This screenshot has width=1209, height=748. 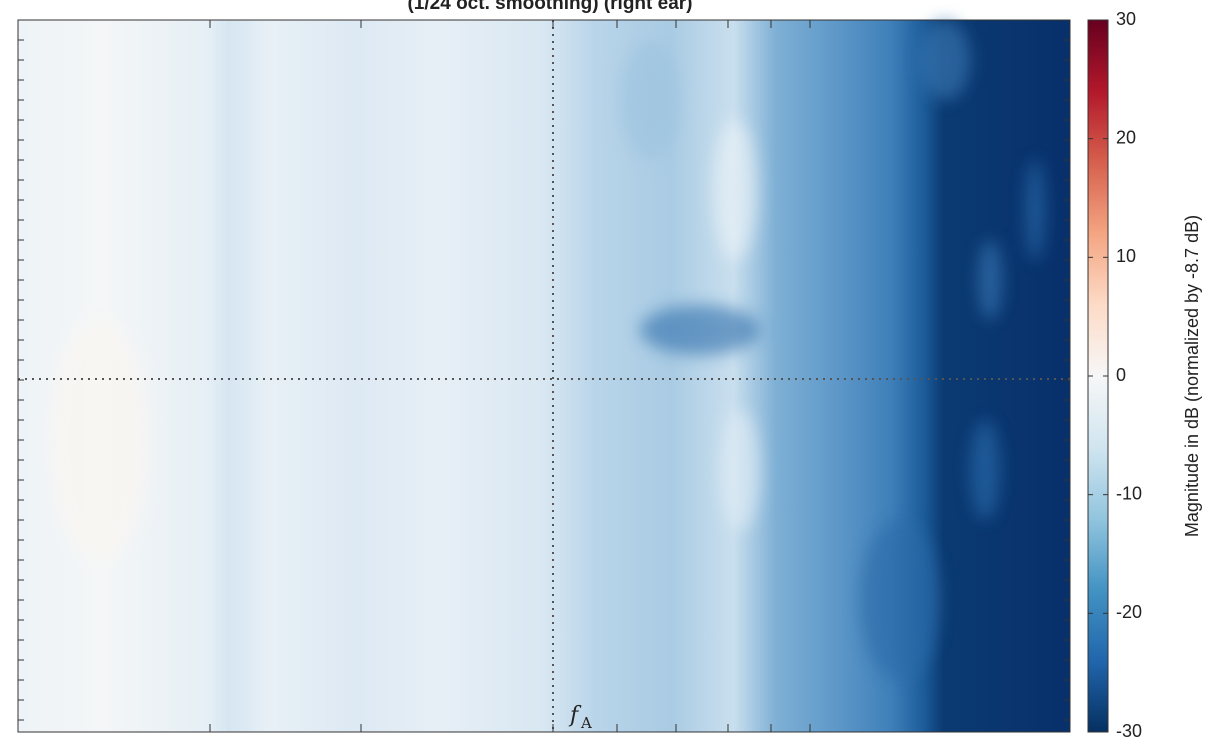 I want to click on colorbar-tick-label: -20, so click(x=1129, y=612).